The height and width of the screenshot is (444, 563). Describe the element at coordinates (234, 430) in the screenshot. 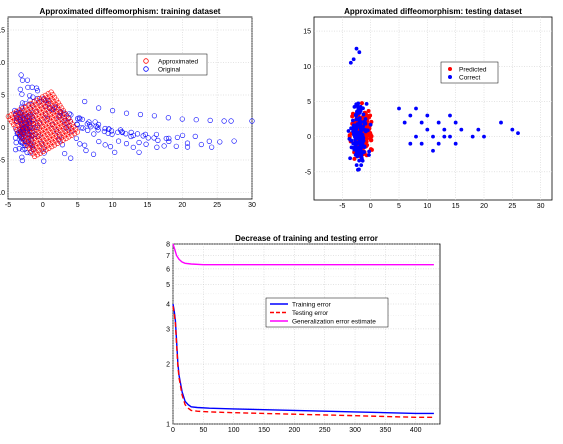

I see `x-tick-label: 100` at that location.